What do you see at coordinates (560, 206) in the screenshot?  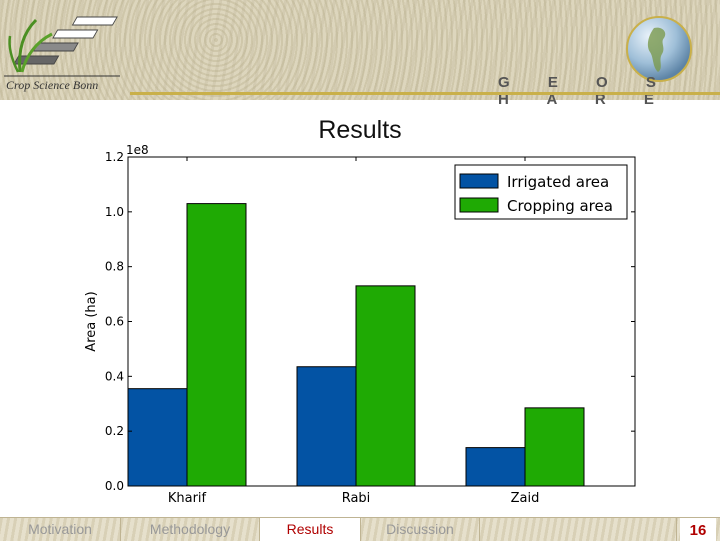 I see `legend-label-cropping-area: Cropping area` at bounding box center [560, 206].